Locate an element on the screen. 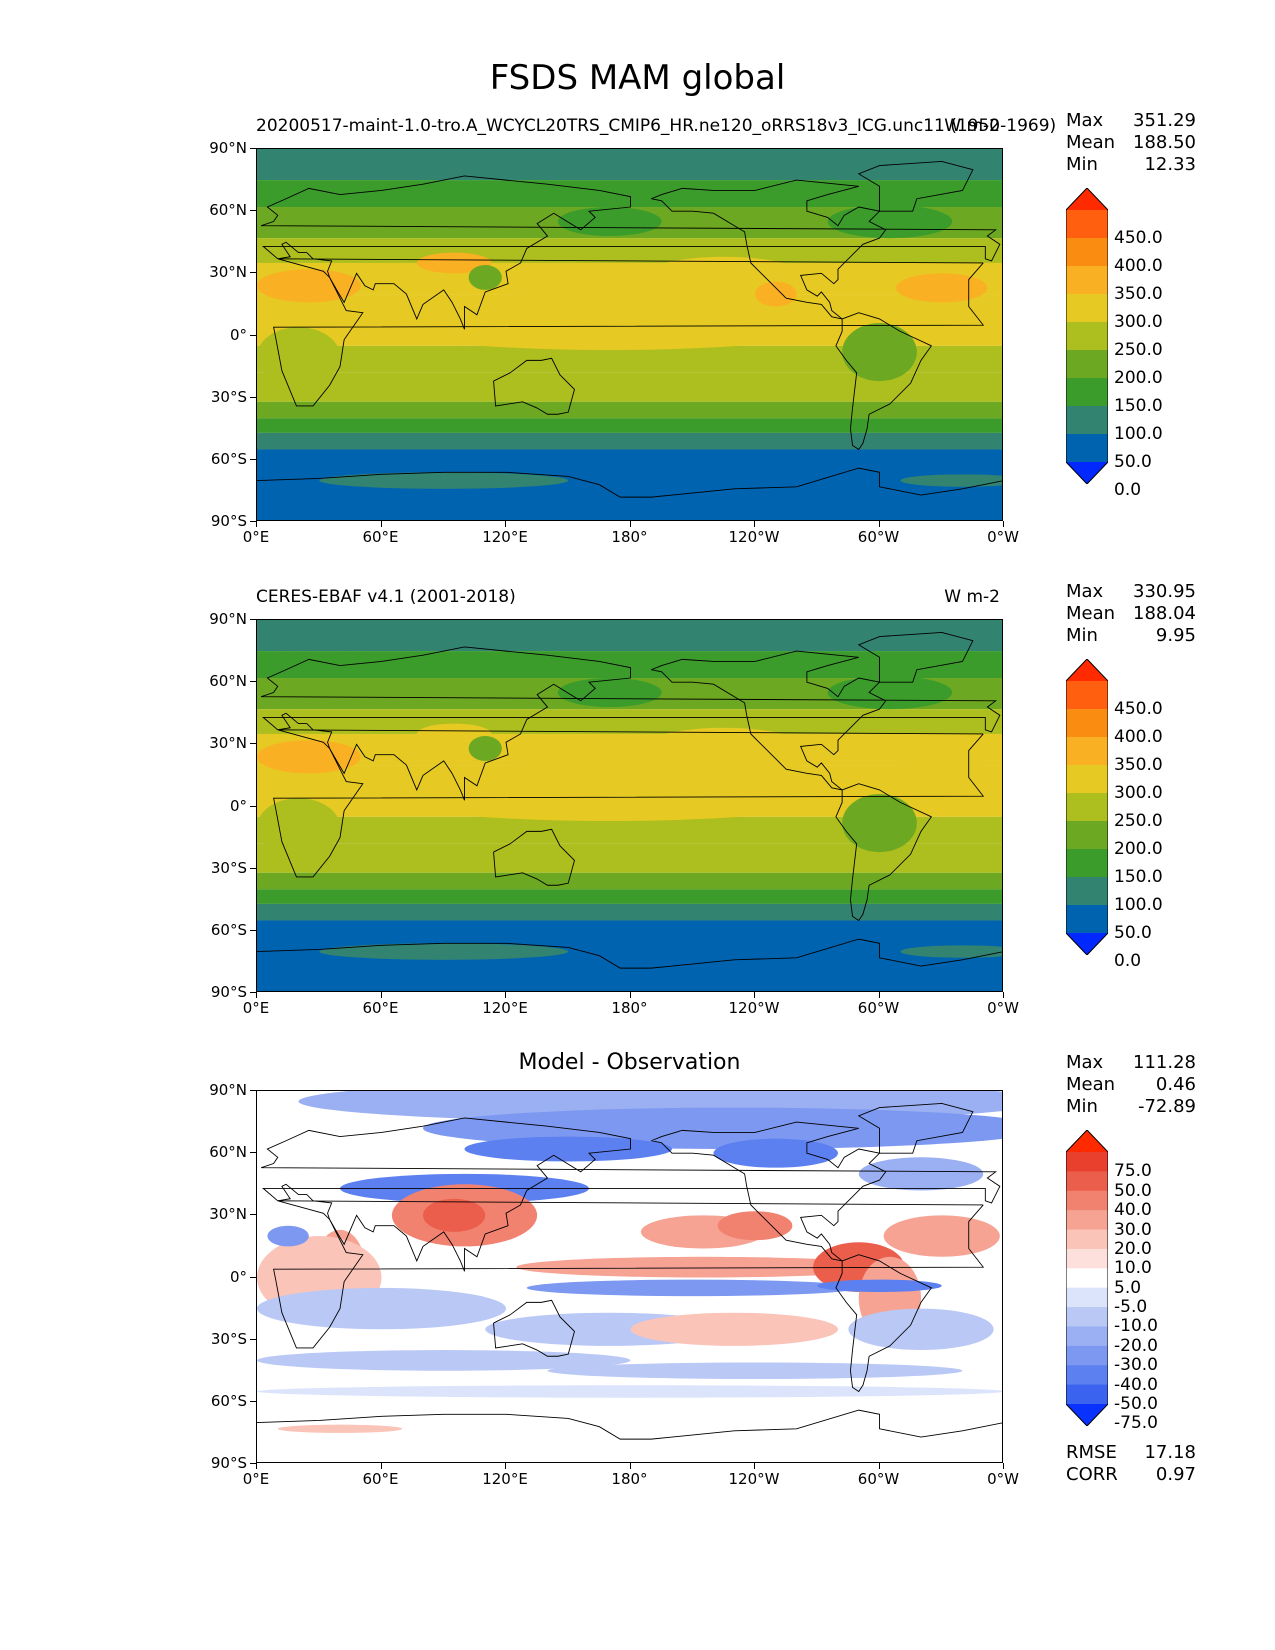 Image resolution: width=1275 pixels, height=1650 pixels. stat-min-value: 12.33 is located at coordinates (1170, 164).